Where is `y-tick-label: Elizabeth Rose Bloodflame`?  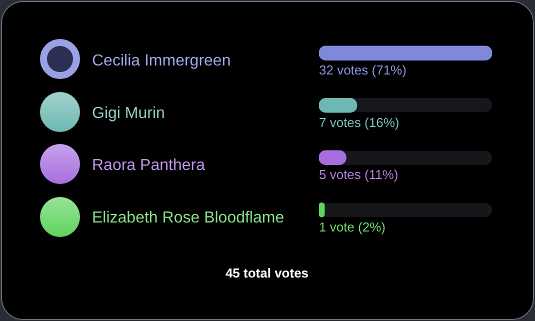
y-tick-label: Elizabeth Rose Bloodflame is located at coordinates (188, 217).